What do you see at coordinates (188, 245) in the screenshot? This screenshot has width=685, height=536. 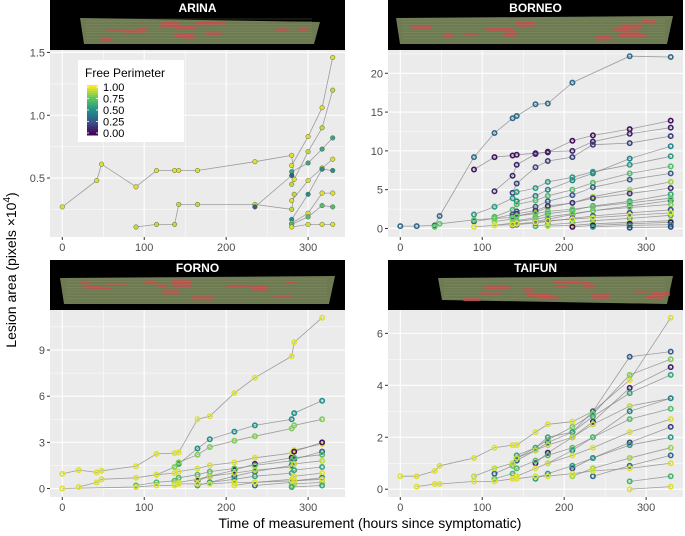 I see `x-axis: 0 100 200 300` at bounding box center [188, 245].